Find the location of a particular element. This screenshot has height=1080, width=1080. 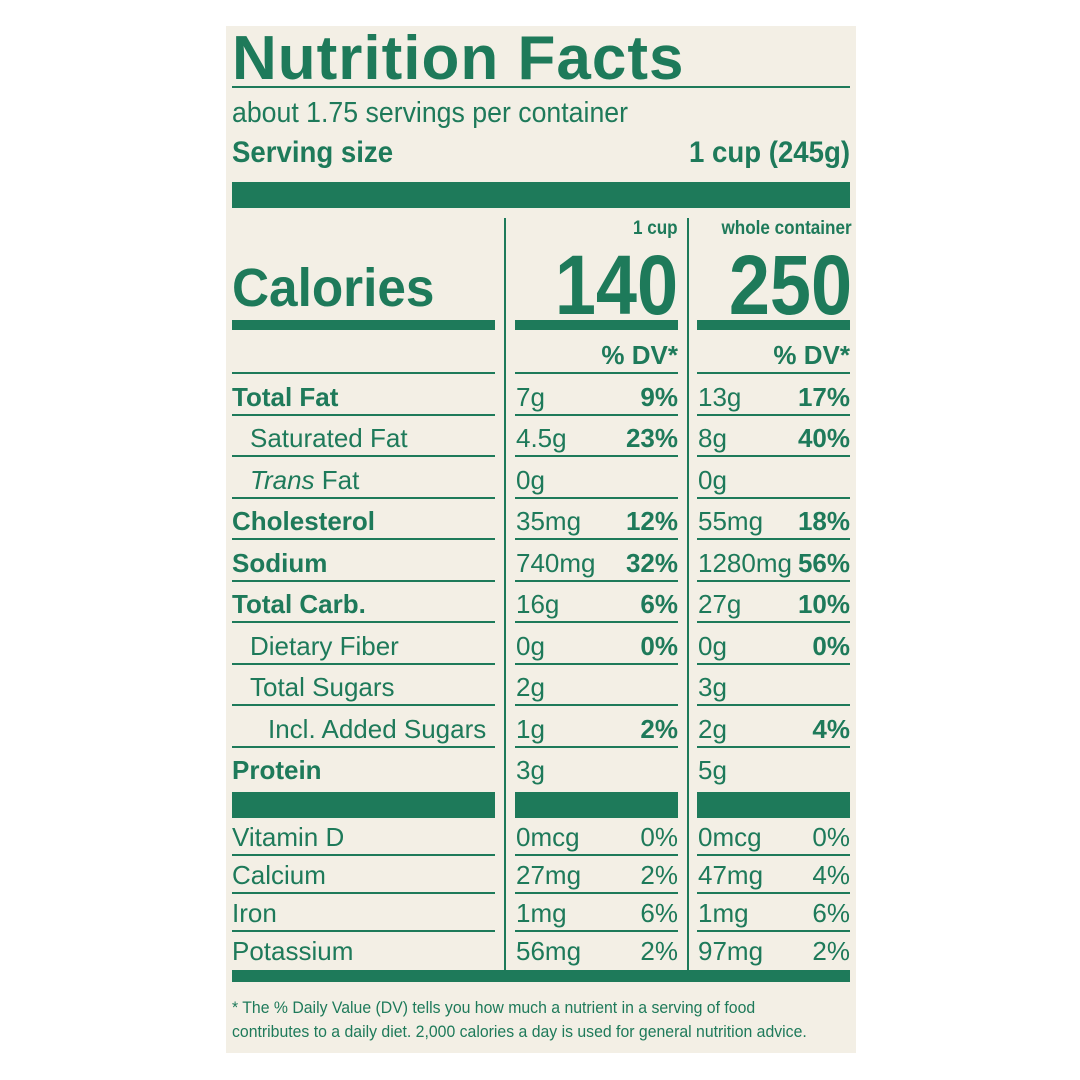

servings-per-container: about 1.75 servings per container is located at coordinates (430, 113).